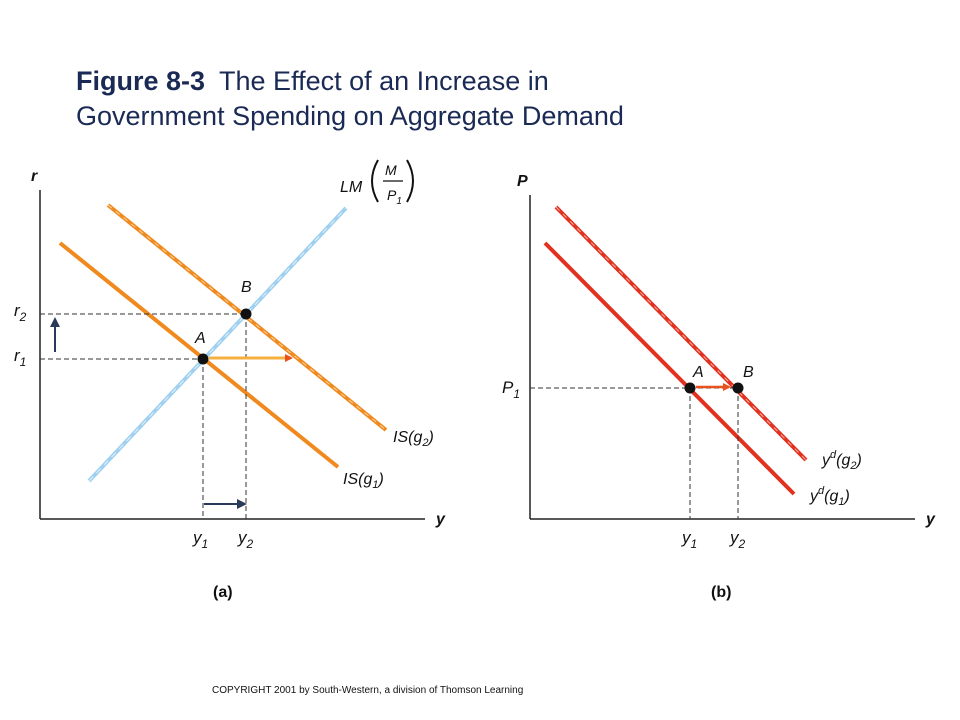 The height and width of the screenshot is (720, 960). What do you see at coordinates (20, 357) in the screenshot?
I see `r1-label: r1` at bounding box center [20, 357].